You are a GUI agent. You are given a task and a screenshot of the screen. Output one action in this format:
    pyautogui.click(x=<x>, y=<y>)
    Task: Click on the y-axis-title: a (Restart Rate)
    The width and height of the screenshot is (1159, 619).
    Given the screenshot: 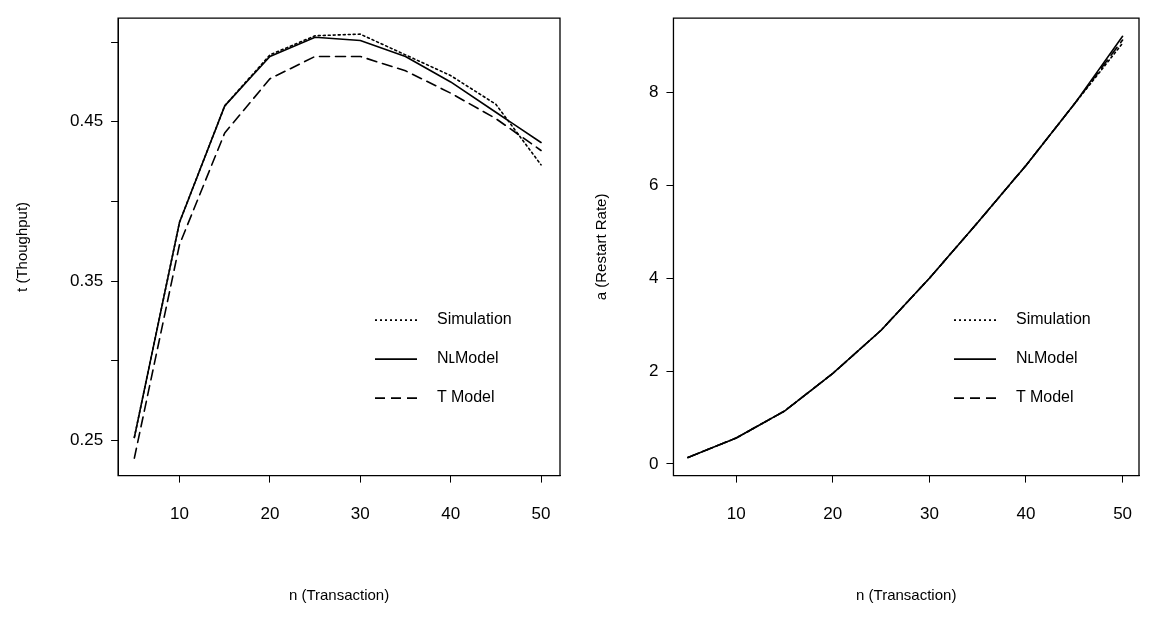 What is the action you would take?
    pyautogui.click(x=601, y=247)
    